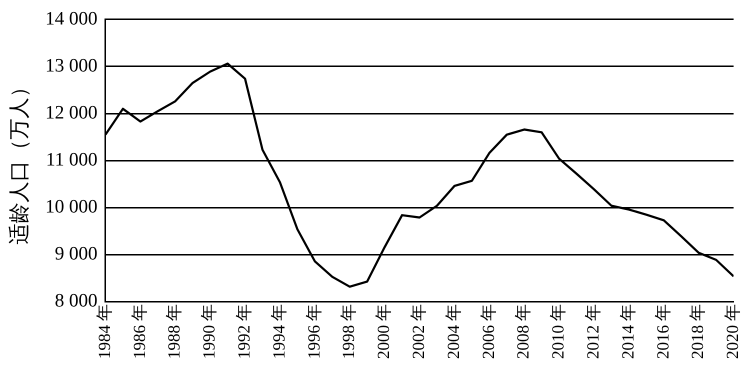  Describe the element at coordinates (76, 301) in the screenshot. I see `y-tick-label: 8 000` at that location.